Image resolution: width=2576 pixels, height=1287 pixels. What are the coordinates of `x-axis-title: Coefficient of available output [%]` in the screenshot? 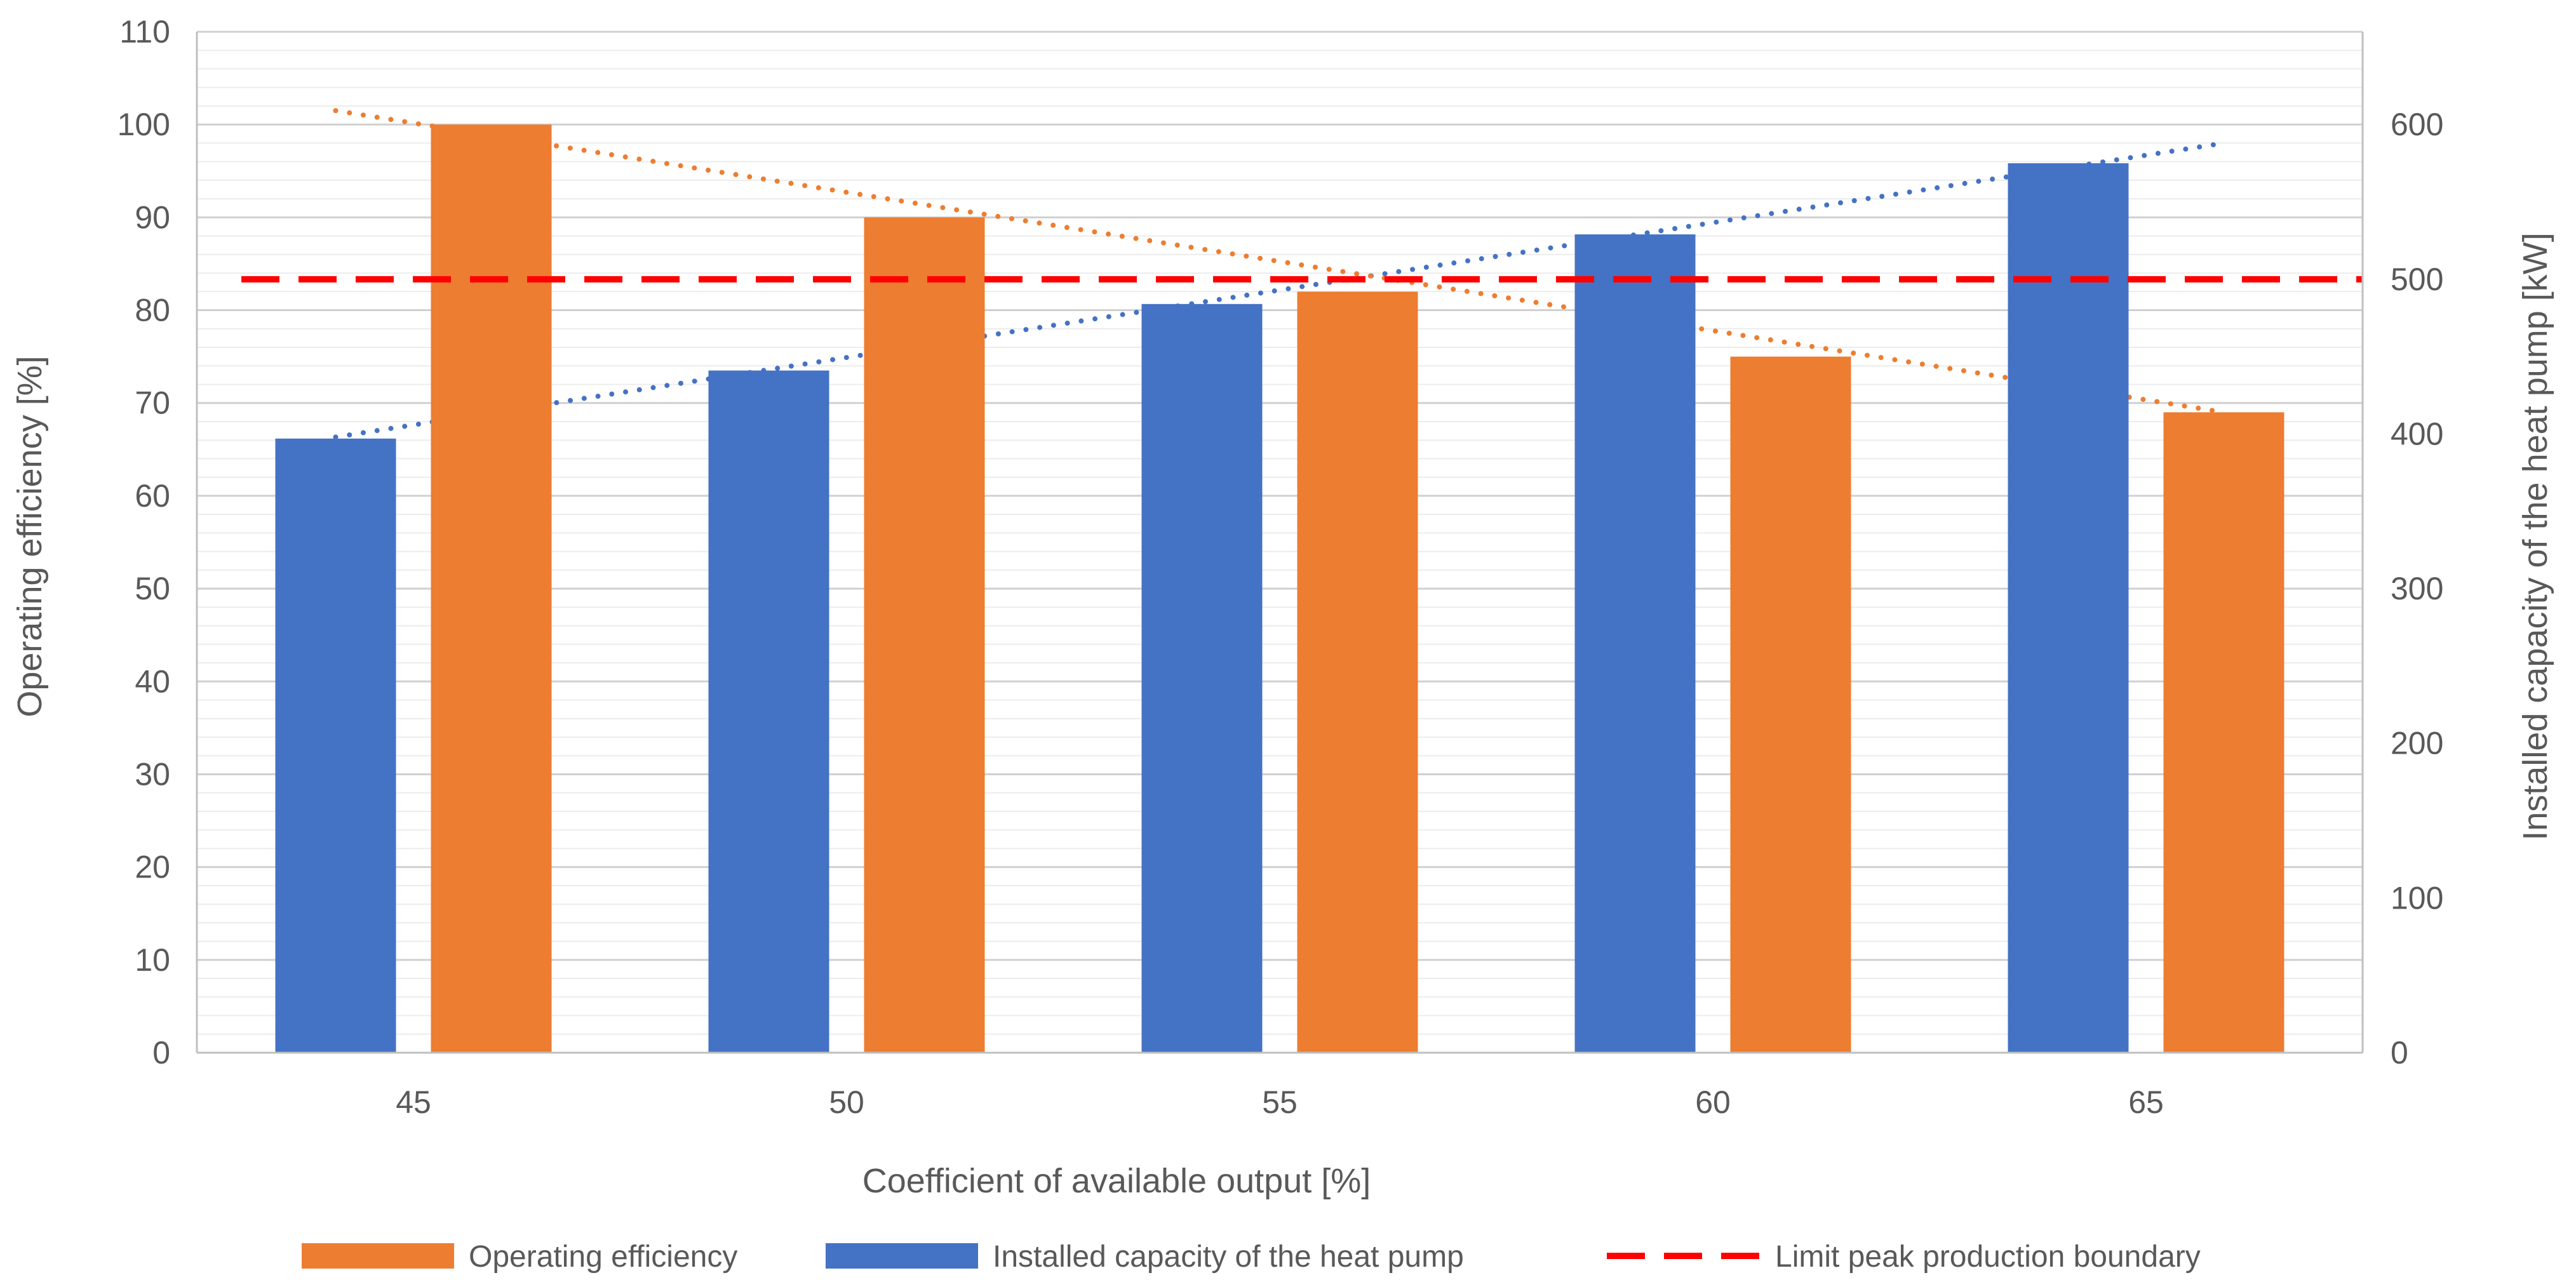 It's located at (1116, 1181).